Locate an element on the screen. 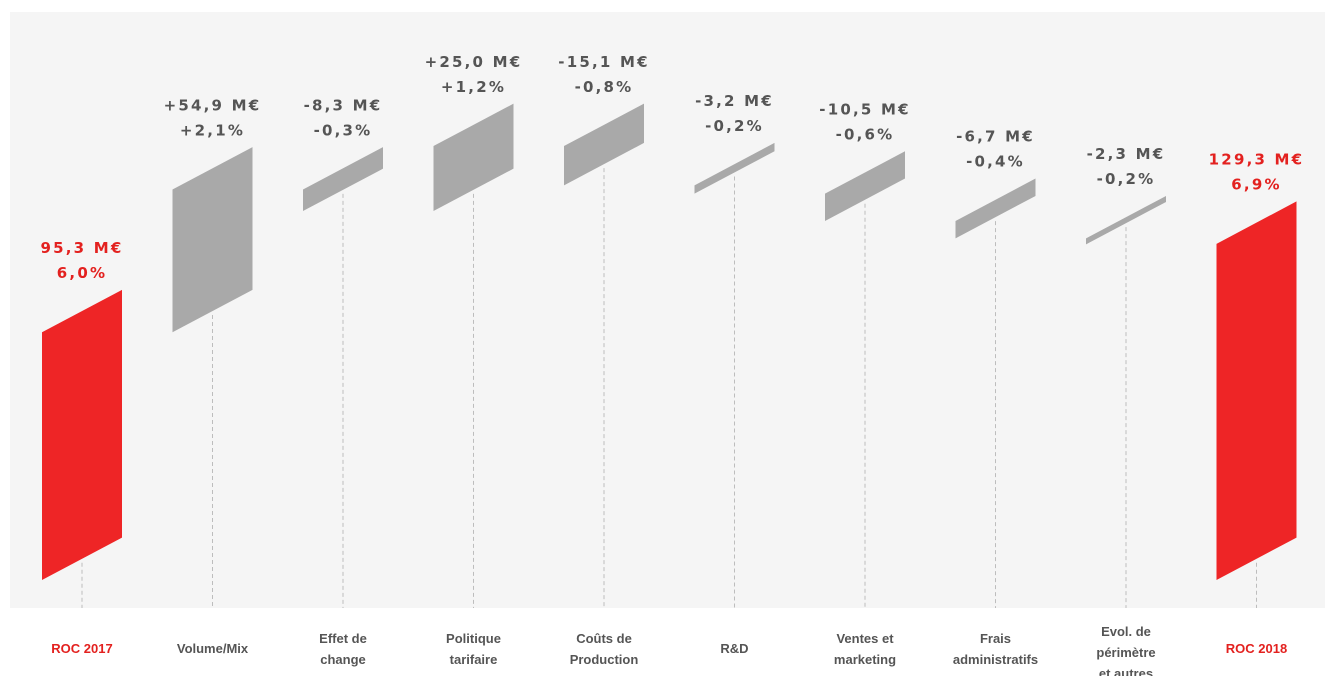 This screenshot has height=676, width=1332. bar-roc-2017 is located at coordinates (82, 434).